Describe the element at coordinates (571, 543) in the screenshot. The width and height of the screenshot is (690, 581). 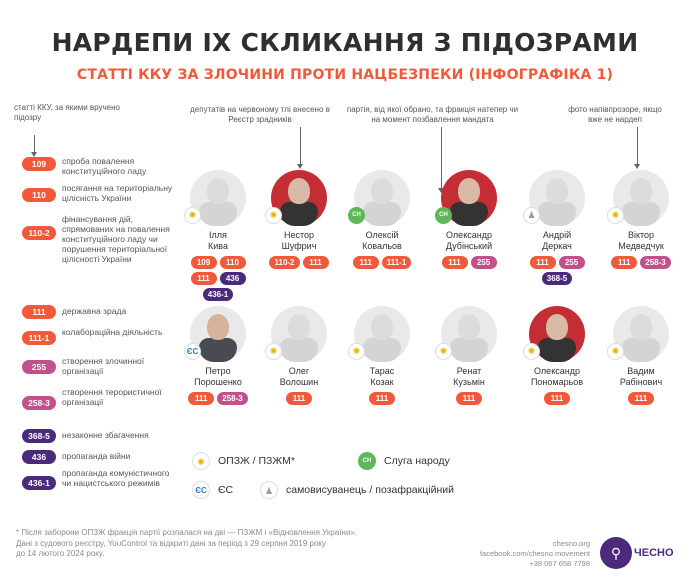
I see `site-link: chesno.org` at that location.